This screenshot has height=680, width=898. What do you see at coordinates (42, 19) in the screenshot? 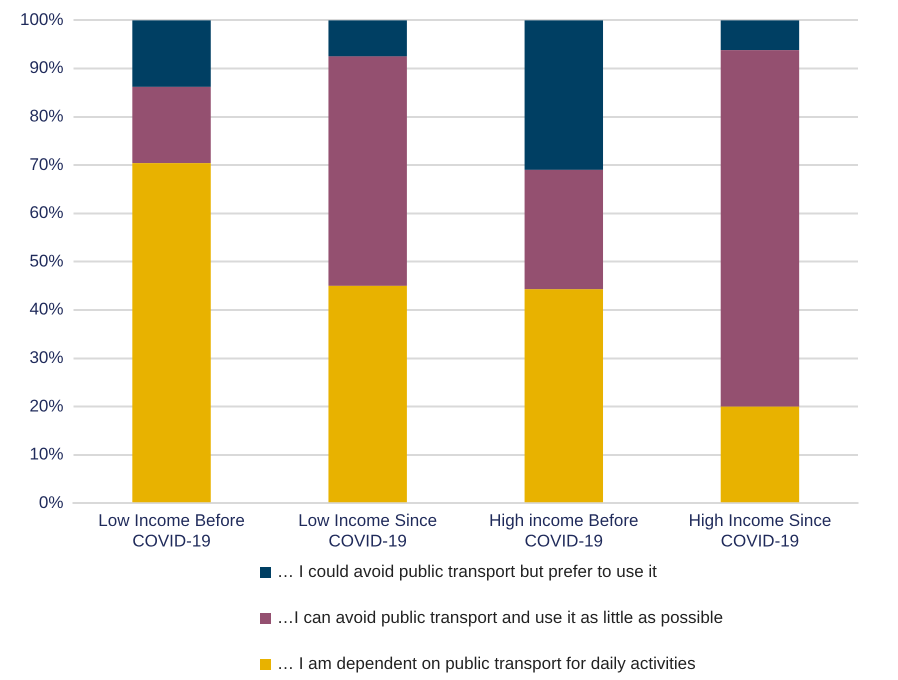
I see `y-tick-label: 100%` at bounding box center [42, 19].